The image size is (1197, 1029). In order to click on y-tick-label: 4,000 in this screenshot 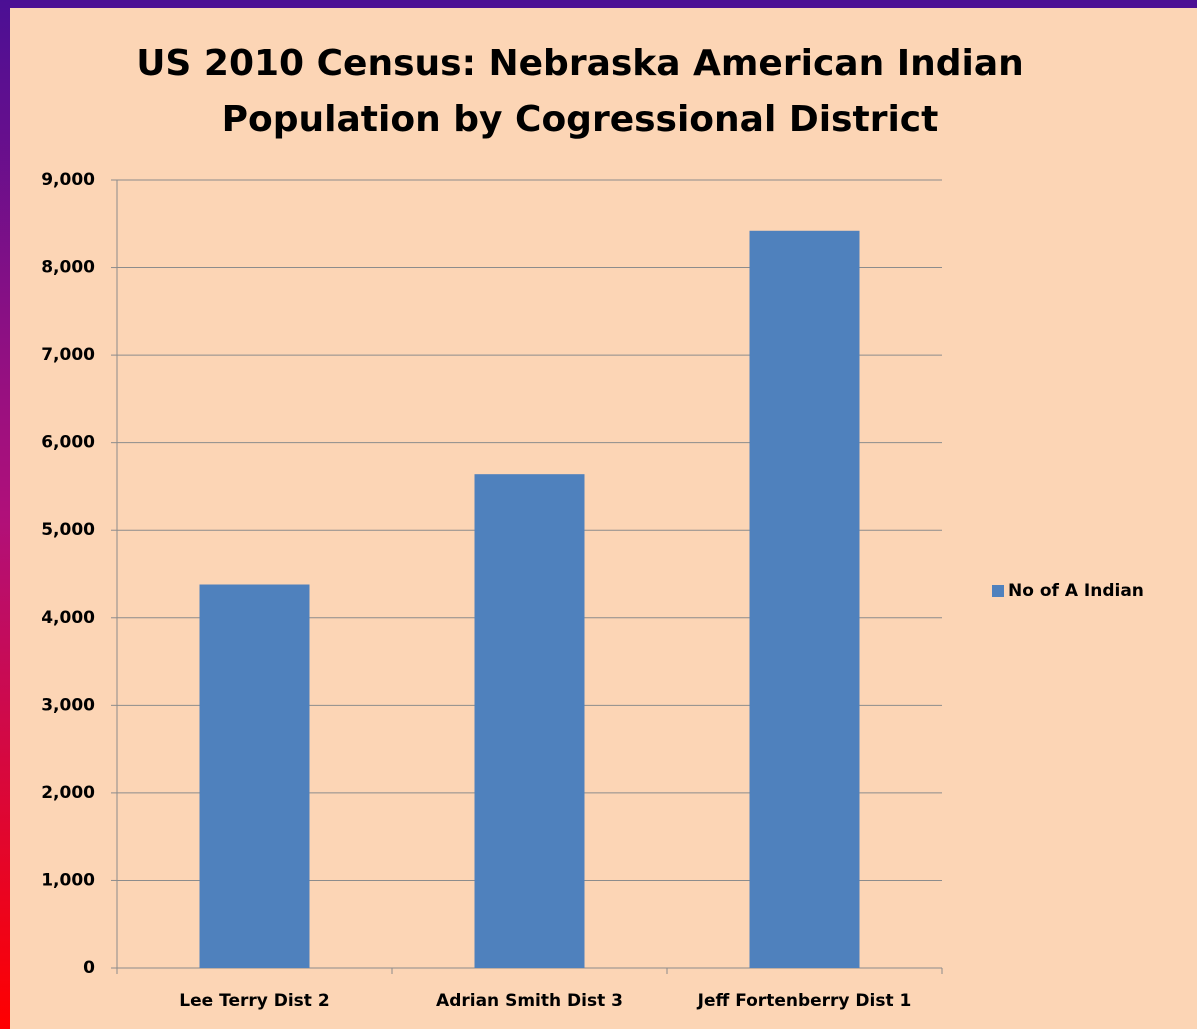, I will do `click(68, 618)`.